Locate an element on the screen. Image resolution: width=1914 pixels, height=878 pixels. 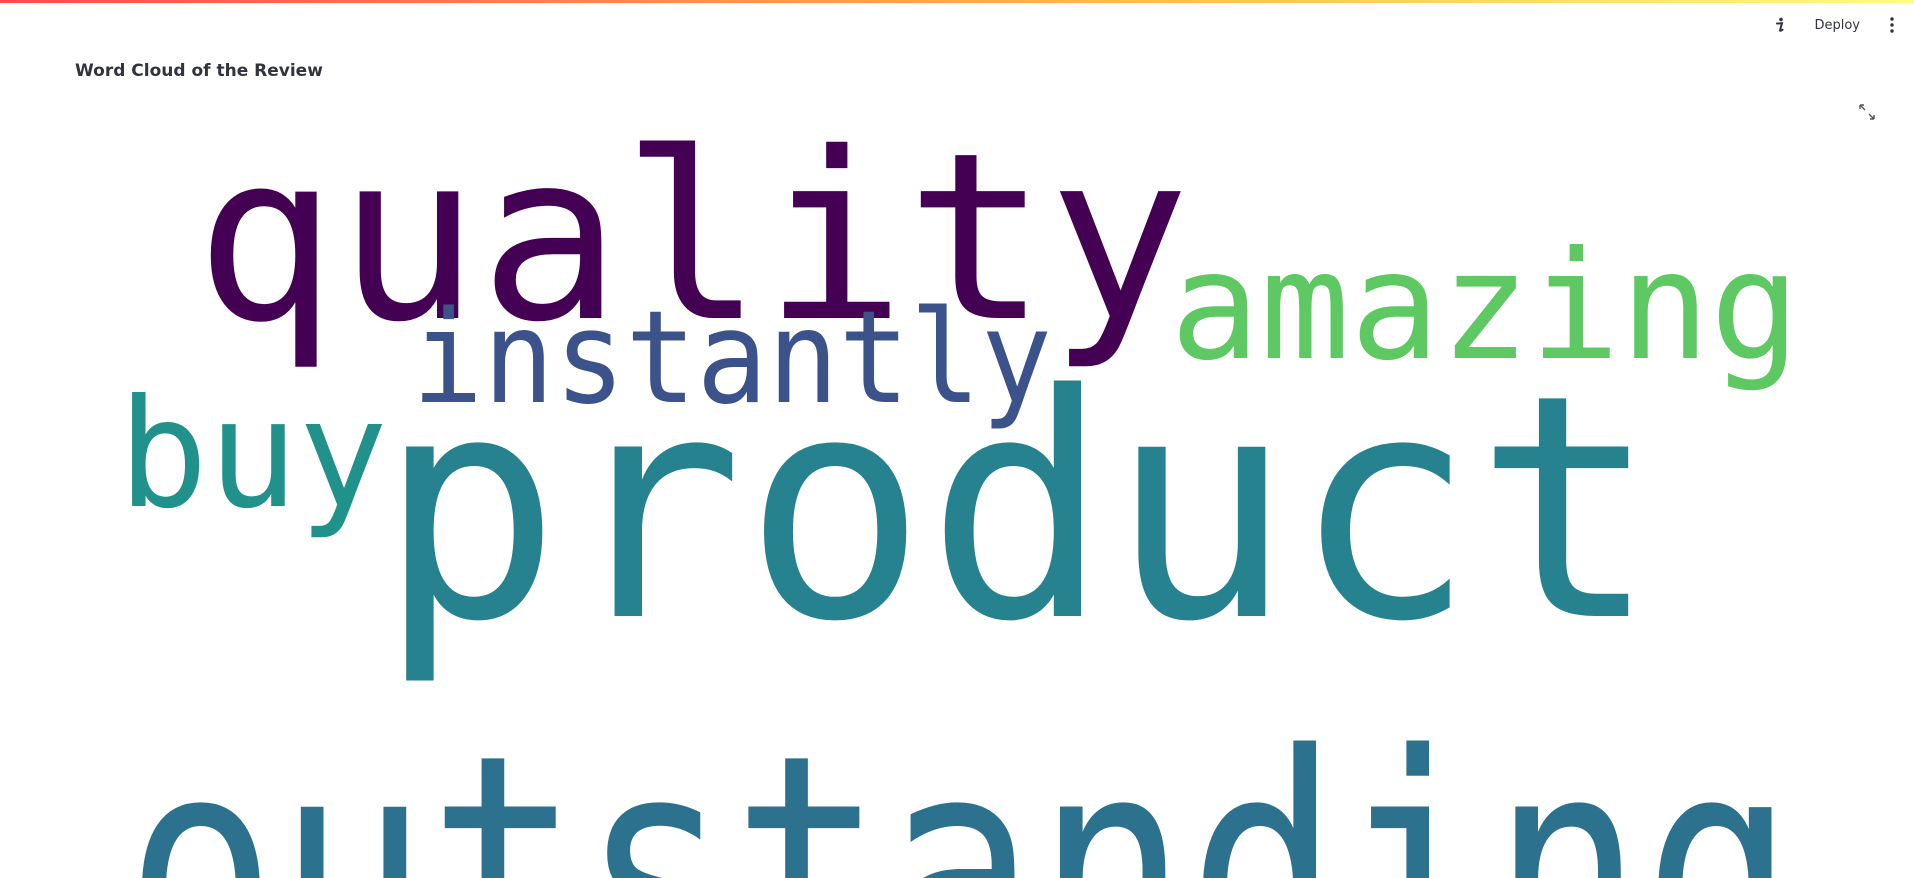
word-instantly: instantly is located at coordinates (732, 358).